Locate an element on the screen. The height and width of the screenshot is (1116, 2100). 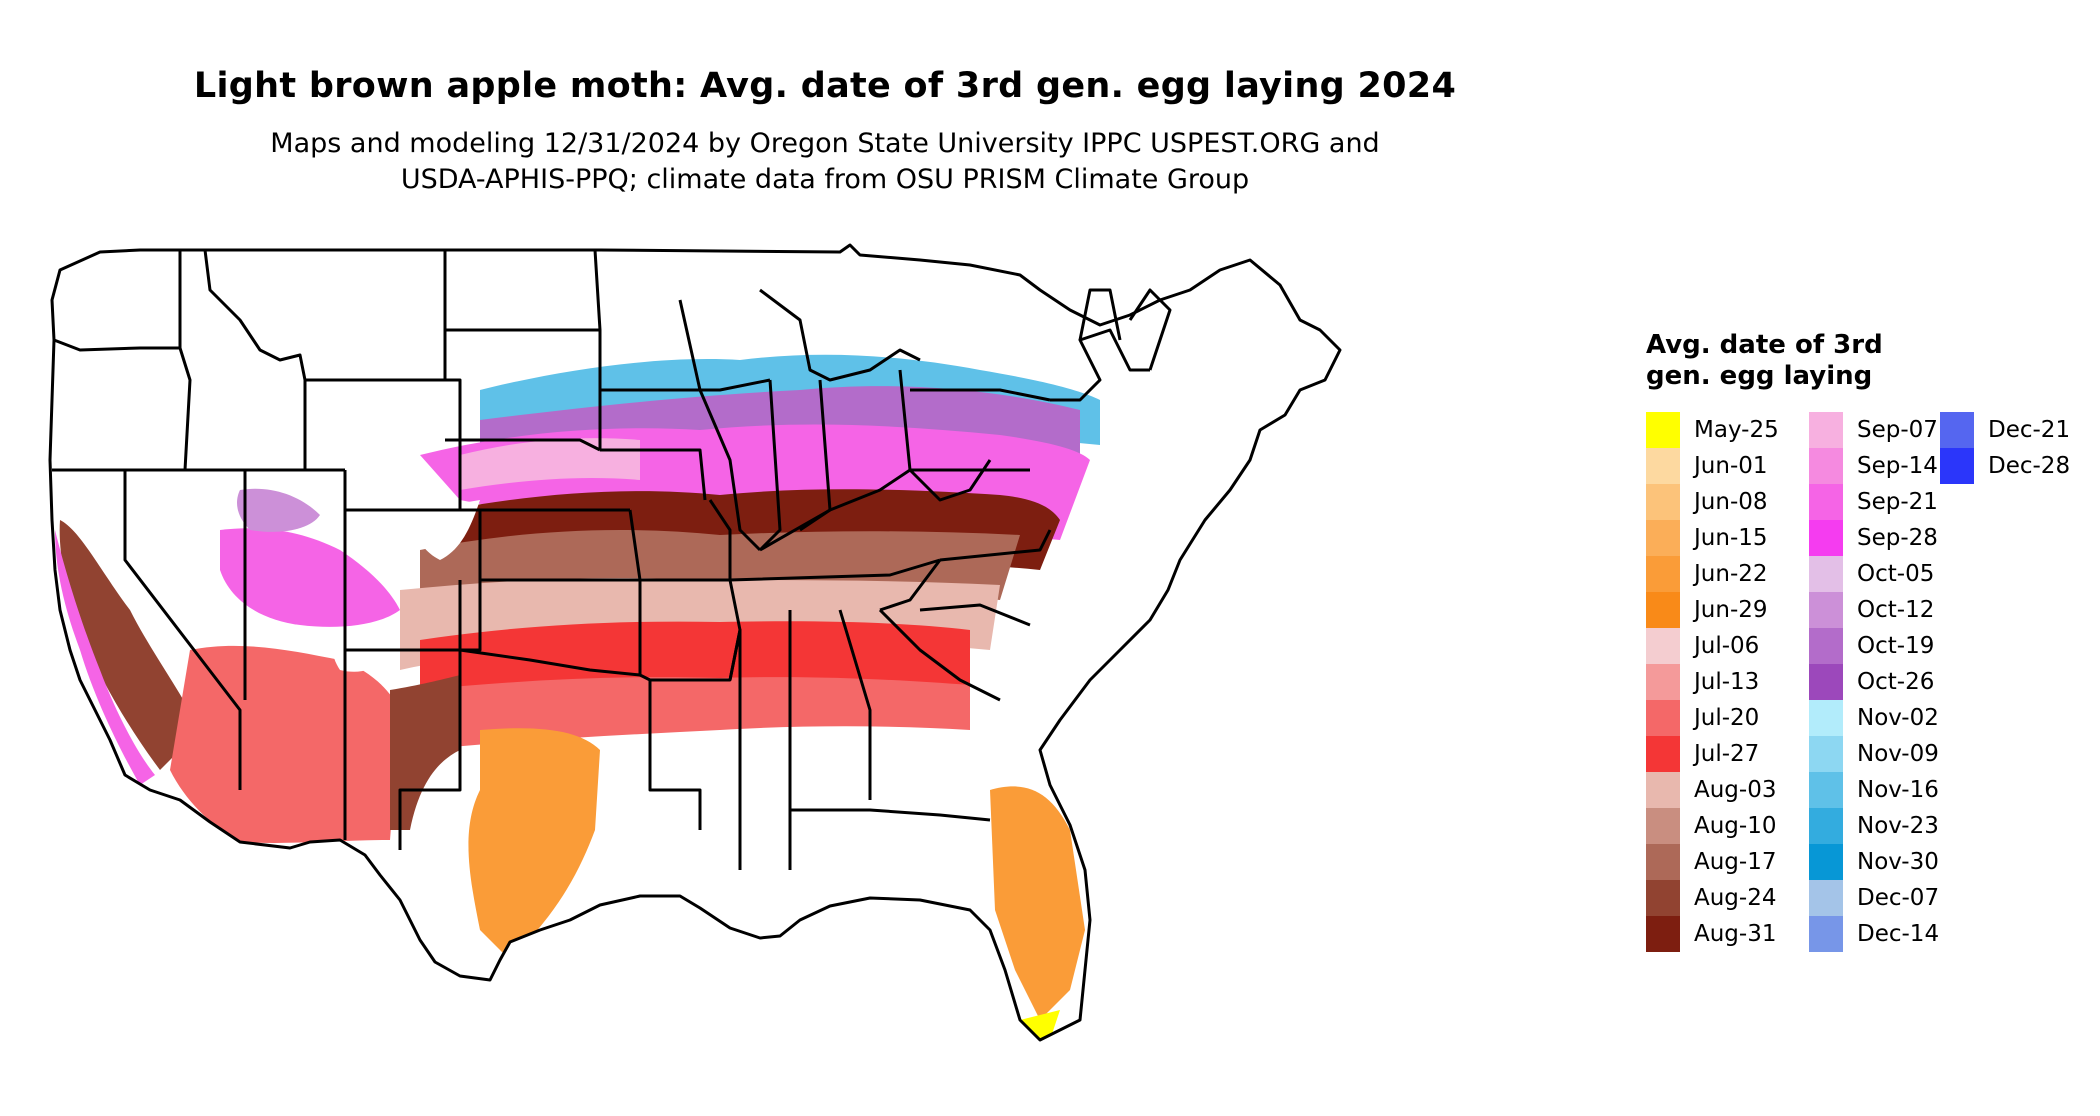
legend-item: Sep-07 is located at coordinates (1873, 430).